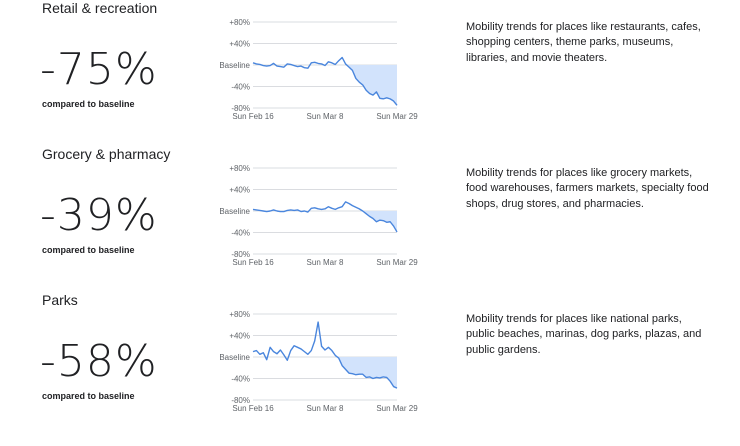 Image resolution: width=740 pixels, height=446 pixels. I want to click on percent-change: -58%, so click(99, 361).